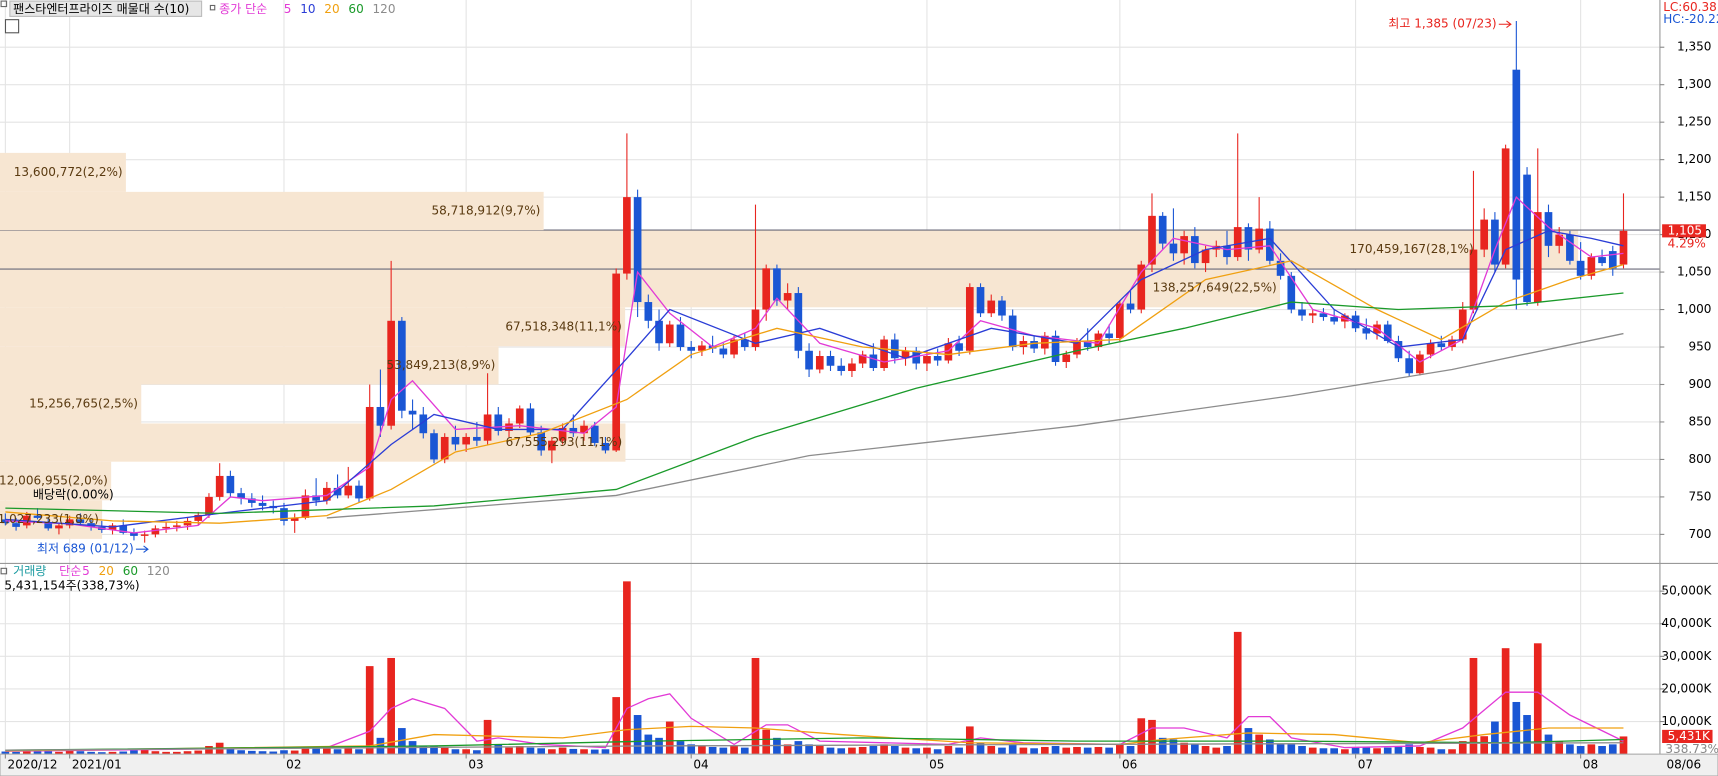 This screenshot has height=776, width=1718. I want to click on y-tick-label: 800, so click(1699, 459).